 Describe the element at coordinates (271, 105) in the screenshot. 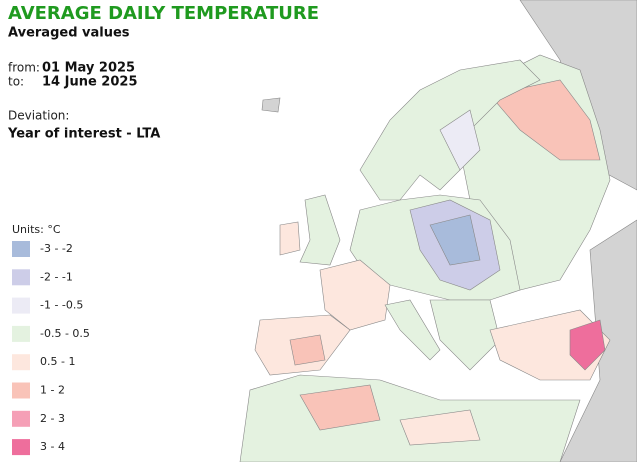

I see `outside-land` at that location.